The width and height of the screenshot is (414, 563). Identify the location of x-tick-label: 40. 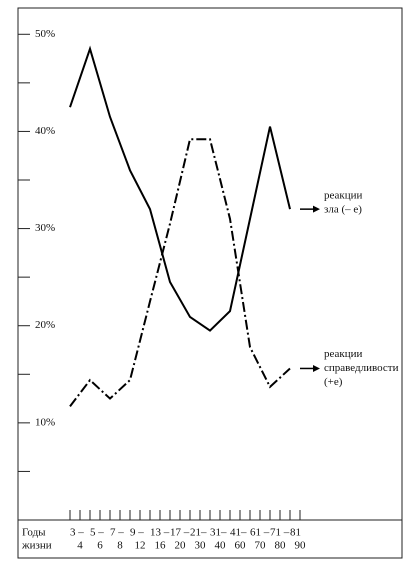
(221, 546).